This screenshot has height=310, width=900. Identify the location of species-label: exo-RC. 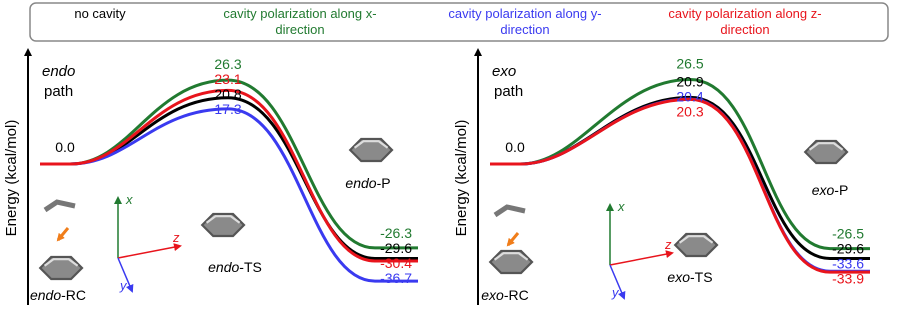
(504, 295).